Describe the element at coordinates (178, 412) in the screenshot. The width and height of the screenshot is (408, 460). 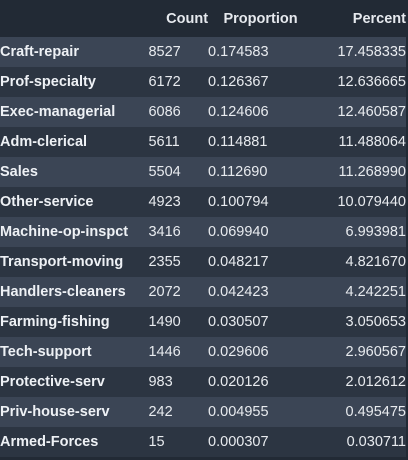
I see `count-cell: 242` at that location.